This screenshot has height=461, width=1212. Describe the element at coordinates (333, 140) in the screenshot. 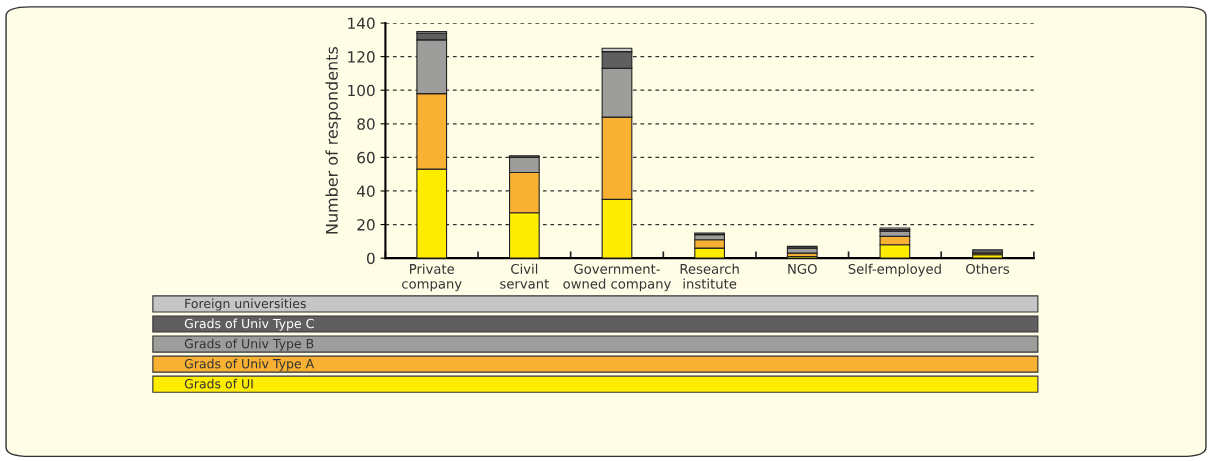

I see `y-axis-title: Number of respondents` at that location.